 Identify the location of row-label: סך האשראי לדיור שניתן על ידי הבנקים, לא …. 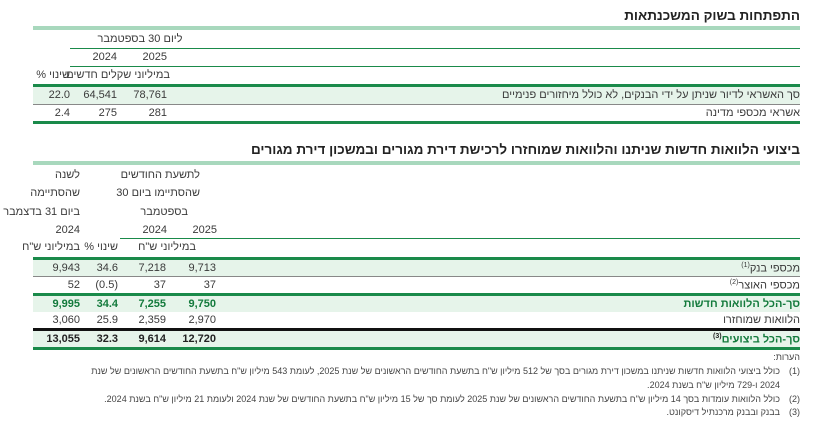
(651, 95).